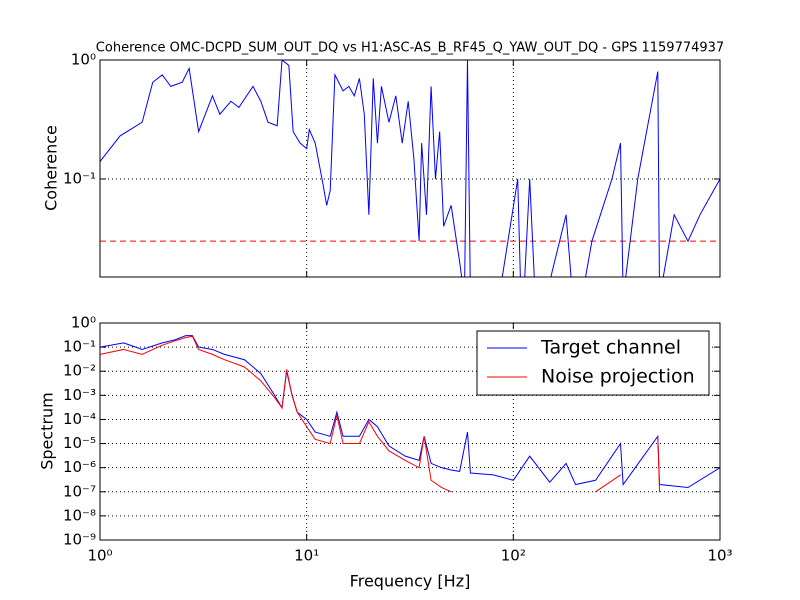  What do you see at coordinates (47, 431) in the screenshot?
I see `y-axis-label: Spectrum` at bounding box center [47, 431].